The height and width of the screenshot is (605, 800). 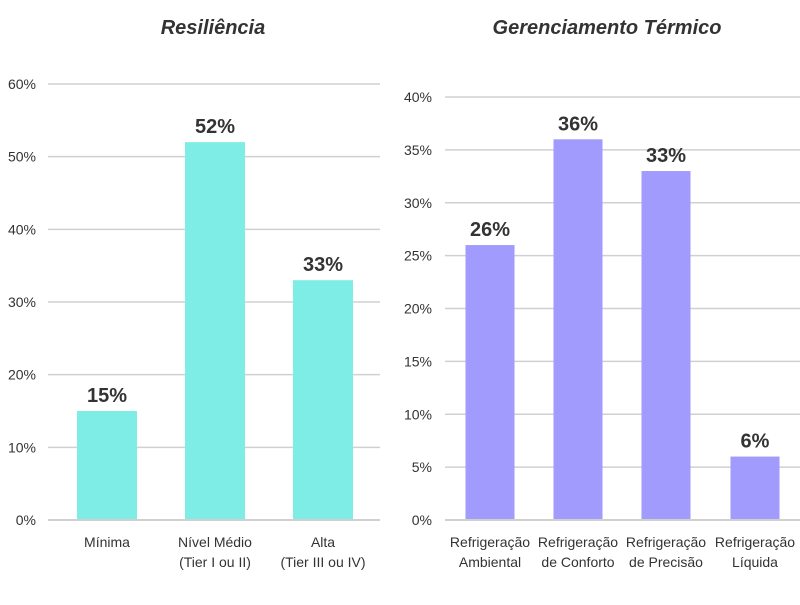 What do you see at coordinates (607, 28) in the screenshot?
I see `chart-title: Gerenciamento Térmico` at bounding box center [607, 28].